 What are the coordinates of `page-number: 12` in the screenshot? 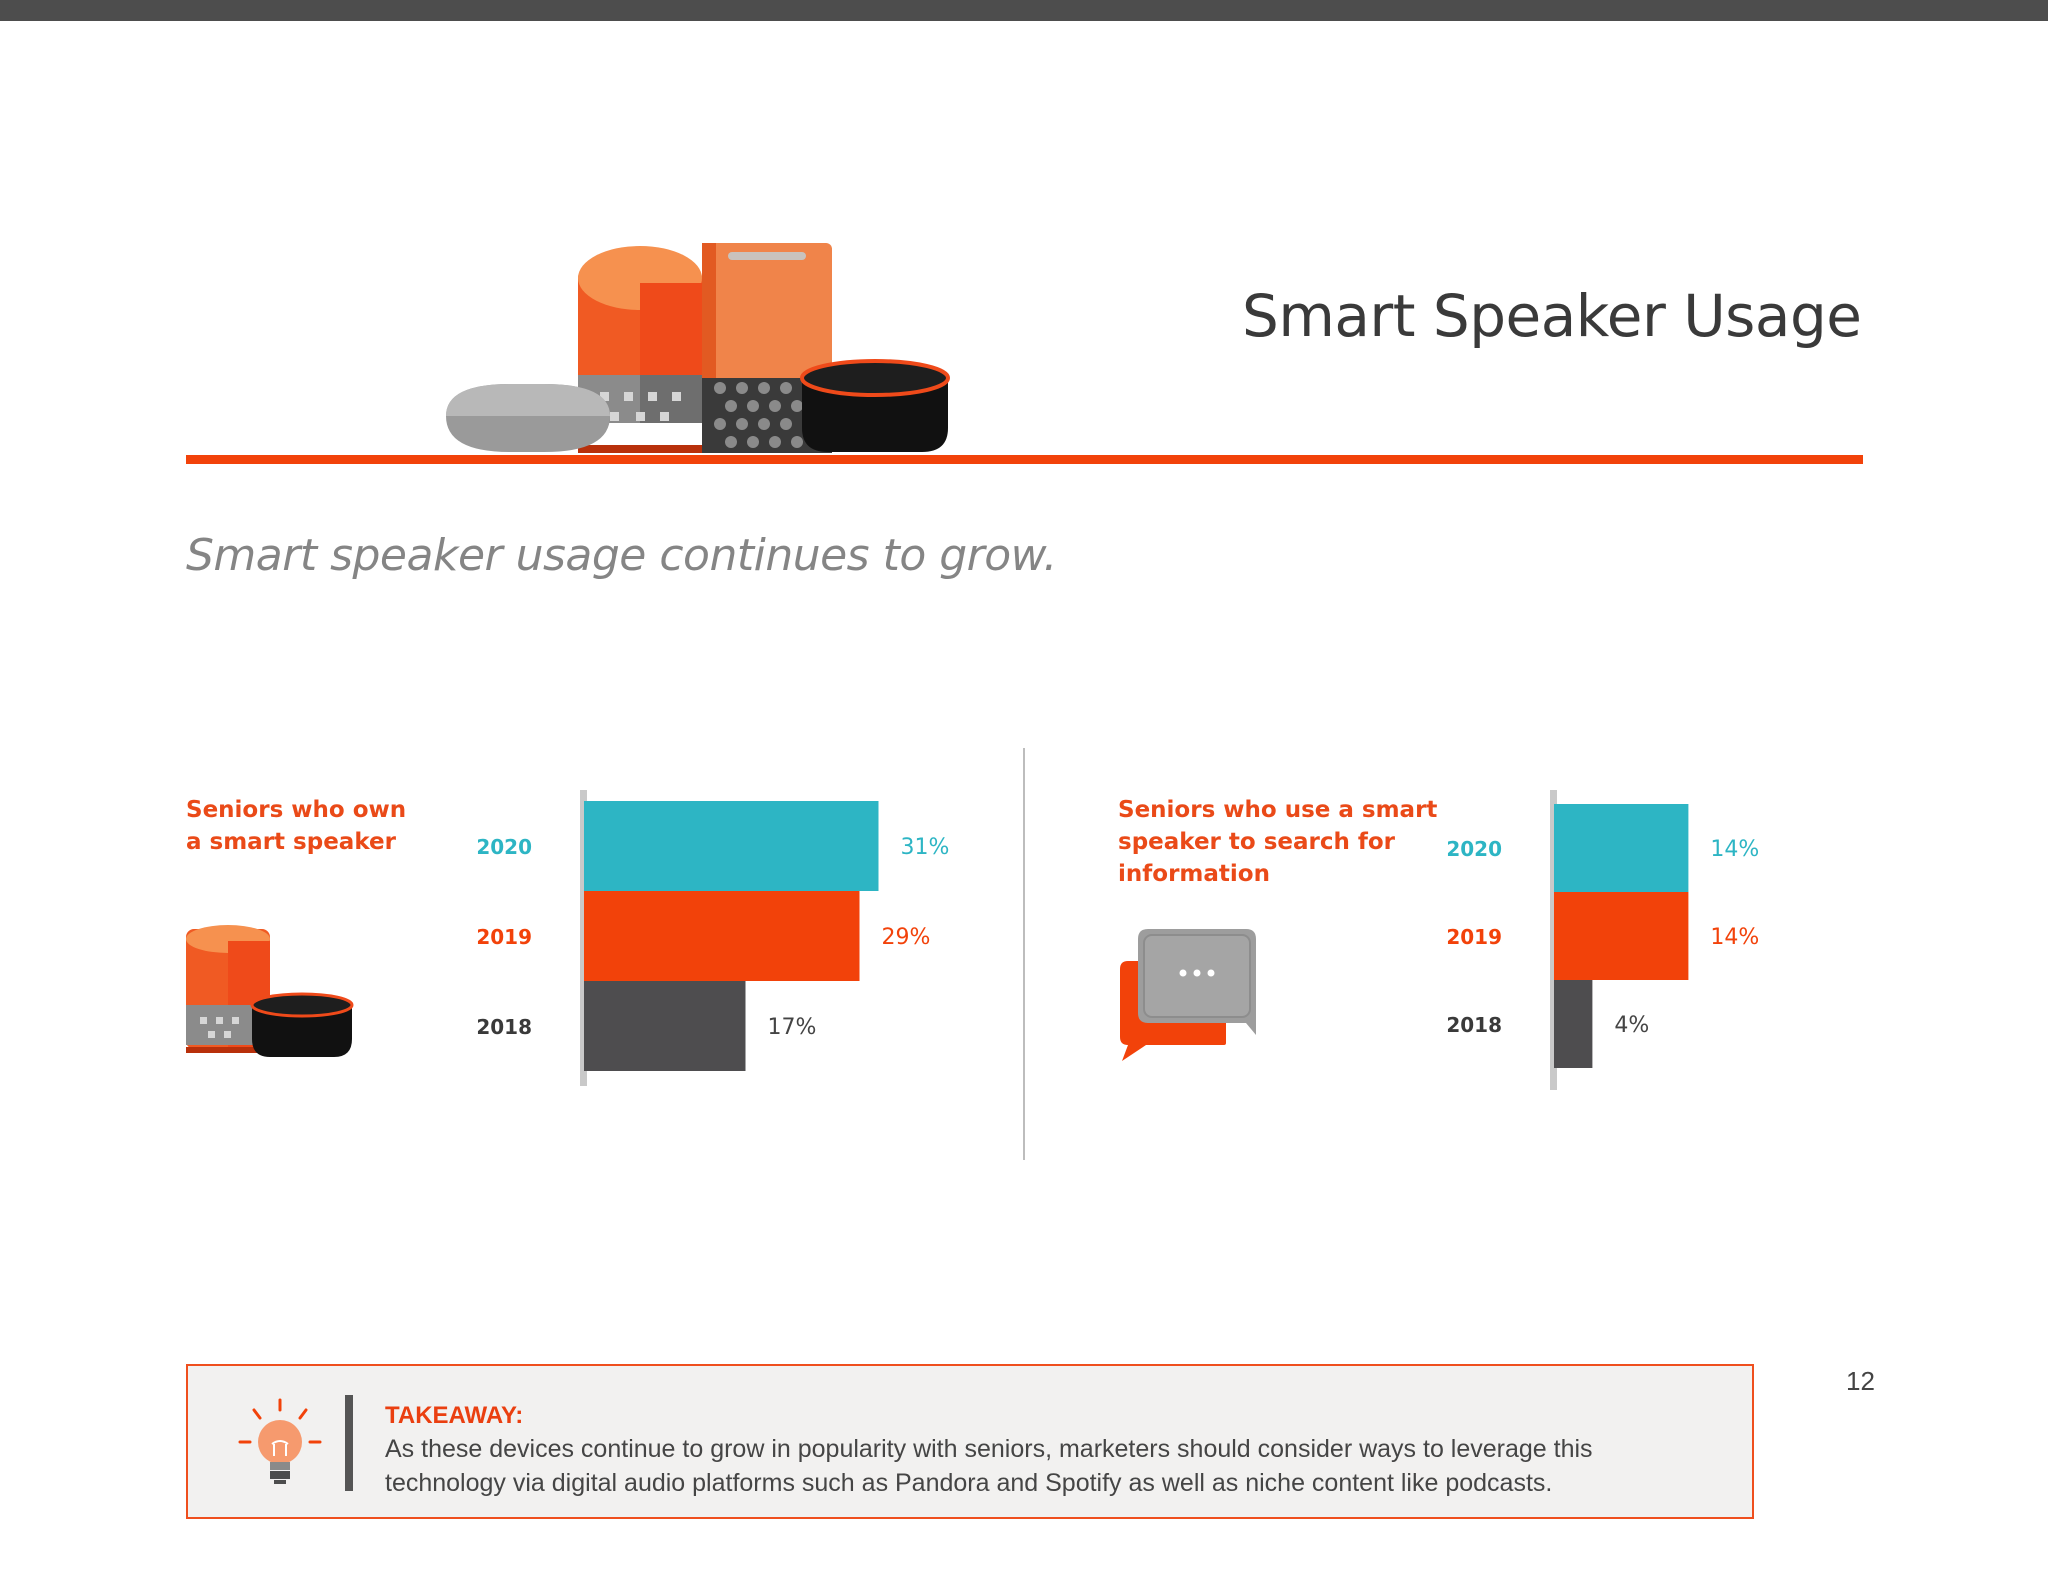 It's located at (1860, 1381).